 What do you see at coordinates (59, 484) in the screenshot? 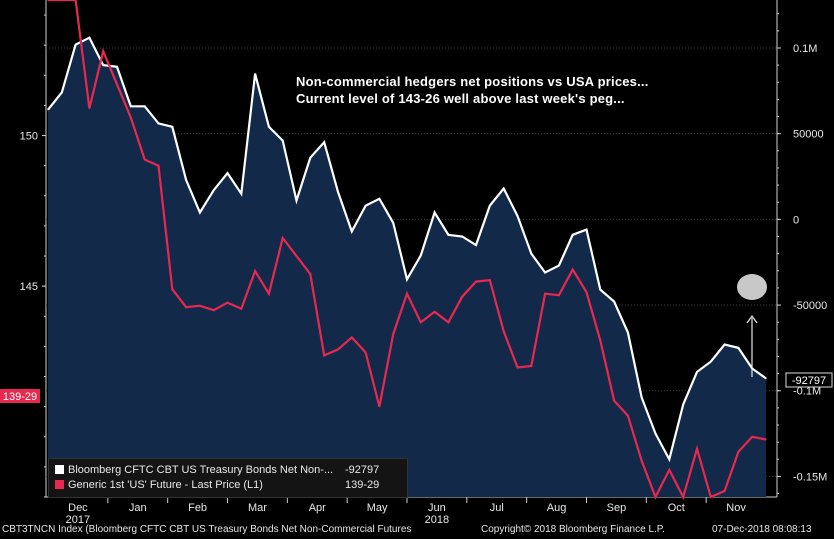
I see `legend-swatch-red` at bounding box center [59, 484].